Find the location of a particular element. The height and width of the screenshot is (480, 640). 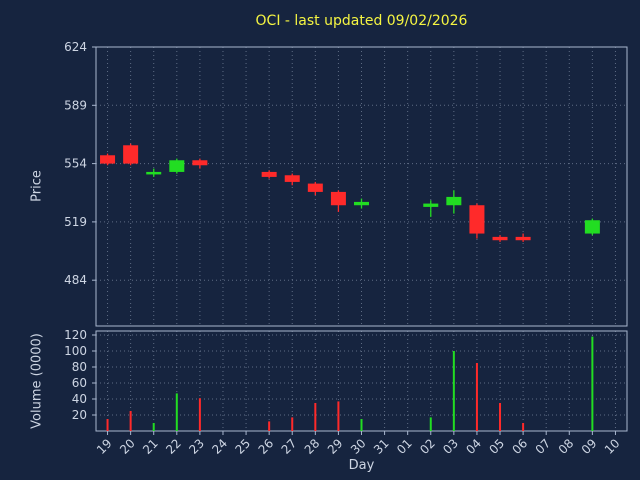

day-tick-label: 08 is located at coordinates (566, 446).